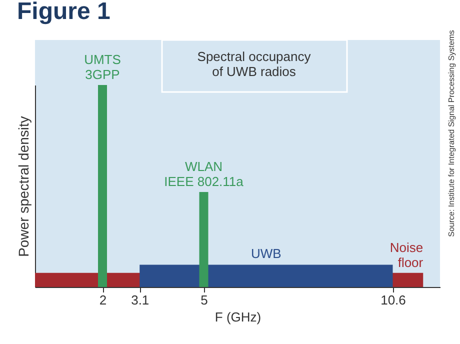  Describe the element at coordinates (103, 300) in the screenshot. I see `x-tick-label: 2` at that location.